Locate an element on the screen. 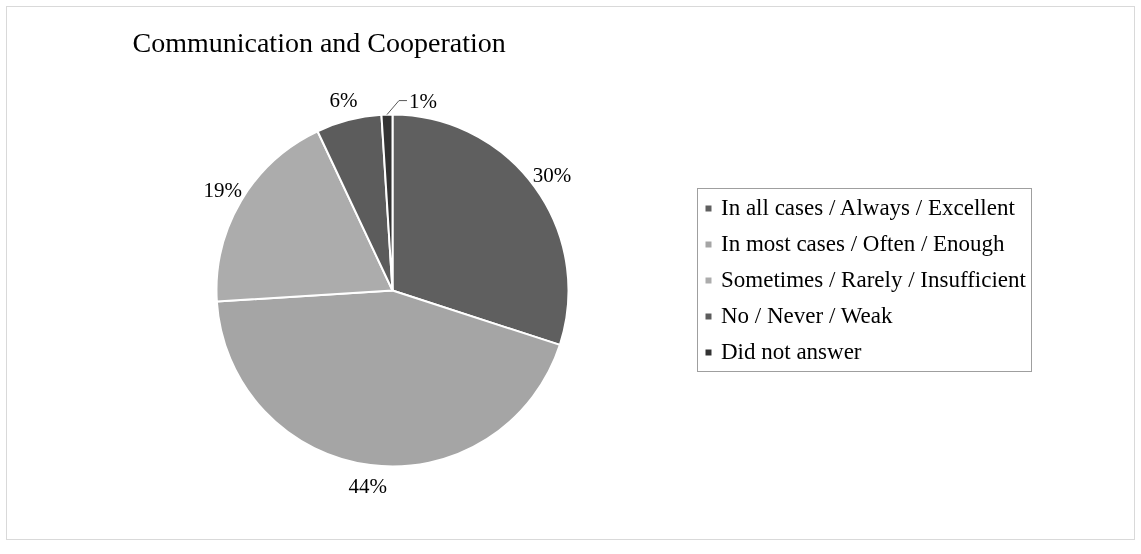  legend-label: Sometimes / Rarely / Insufficient is located at coordinates (873, 280).